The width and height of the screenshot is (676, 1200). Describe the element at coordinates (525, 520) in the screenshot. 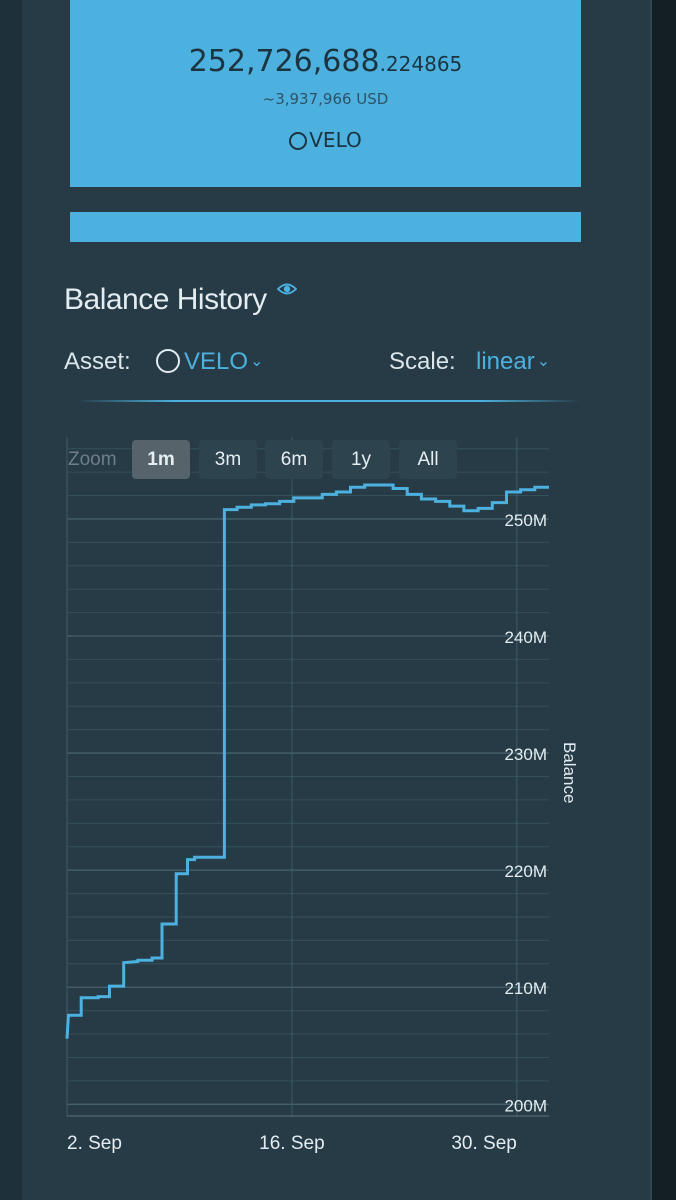

I see `y-tick-label: 250M` at that location.